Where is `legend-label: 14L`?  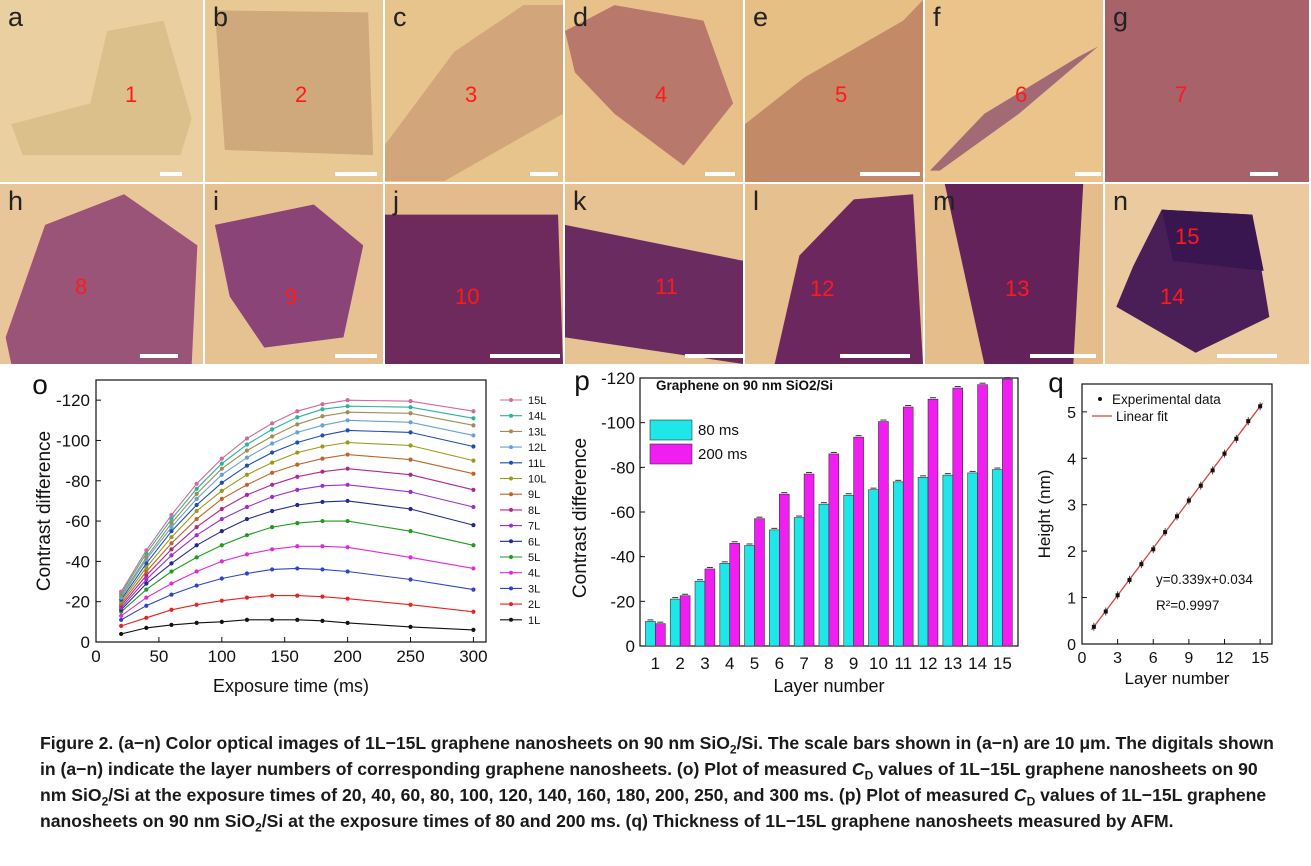
legend-label: 14L is located at coordinates (537, 417).